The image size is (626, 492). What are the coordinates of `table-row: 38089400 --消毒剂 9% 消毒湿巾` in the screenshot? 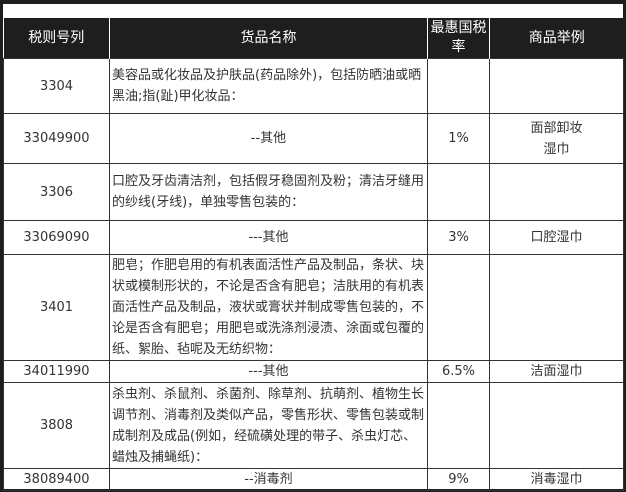 It's located at (313, 479).